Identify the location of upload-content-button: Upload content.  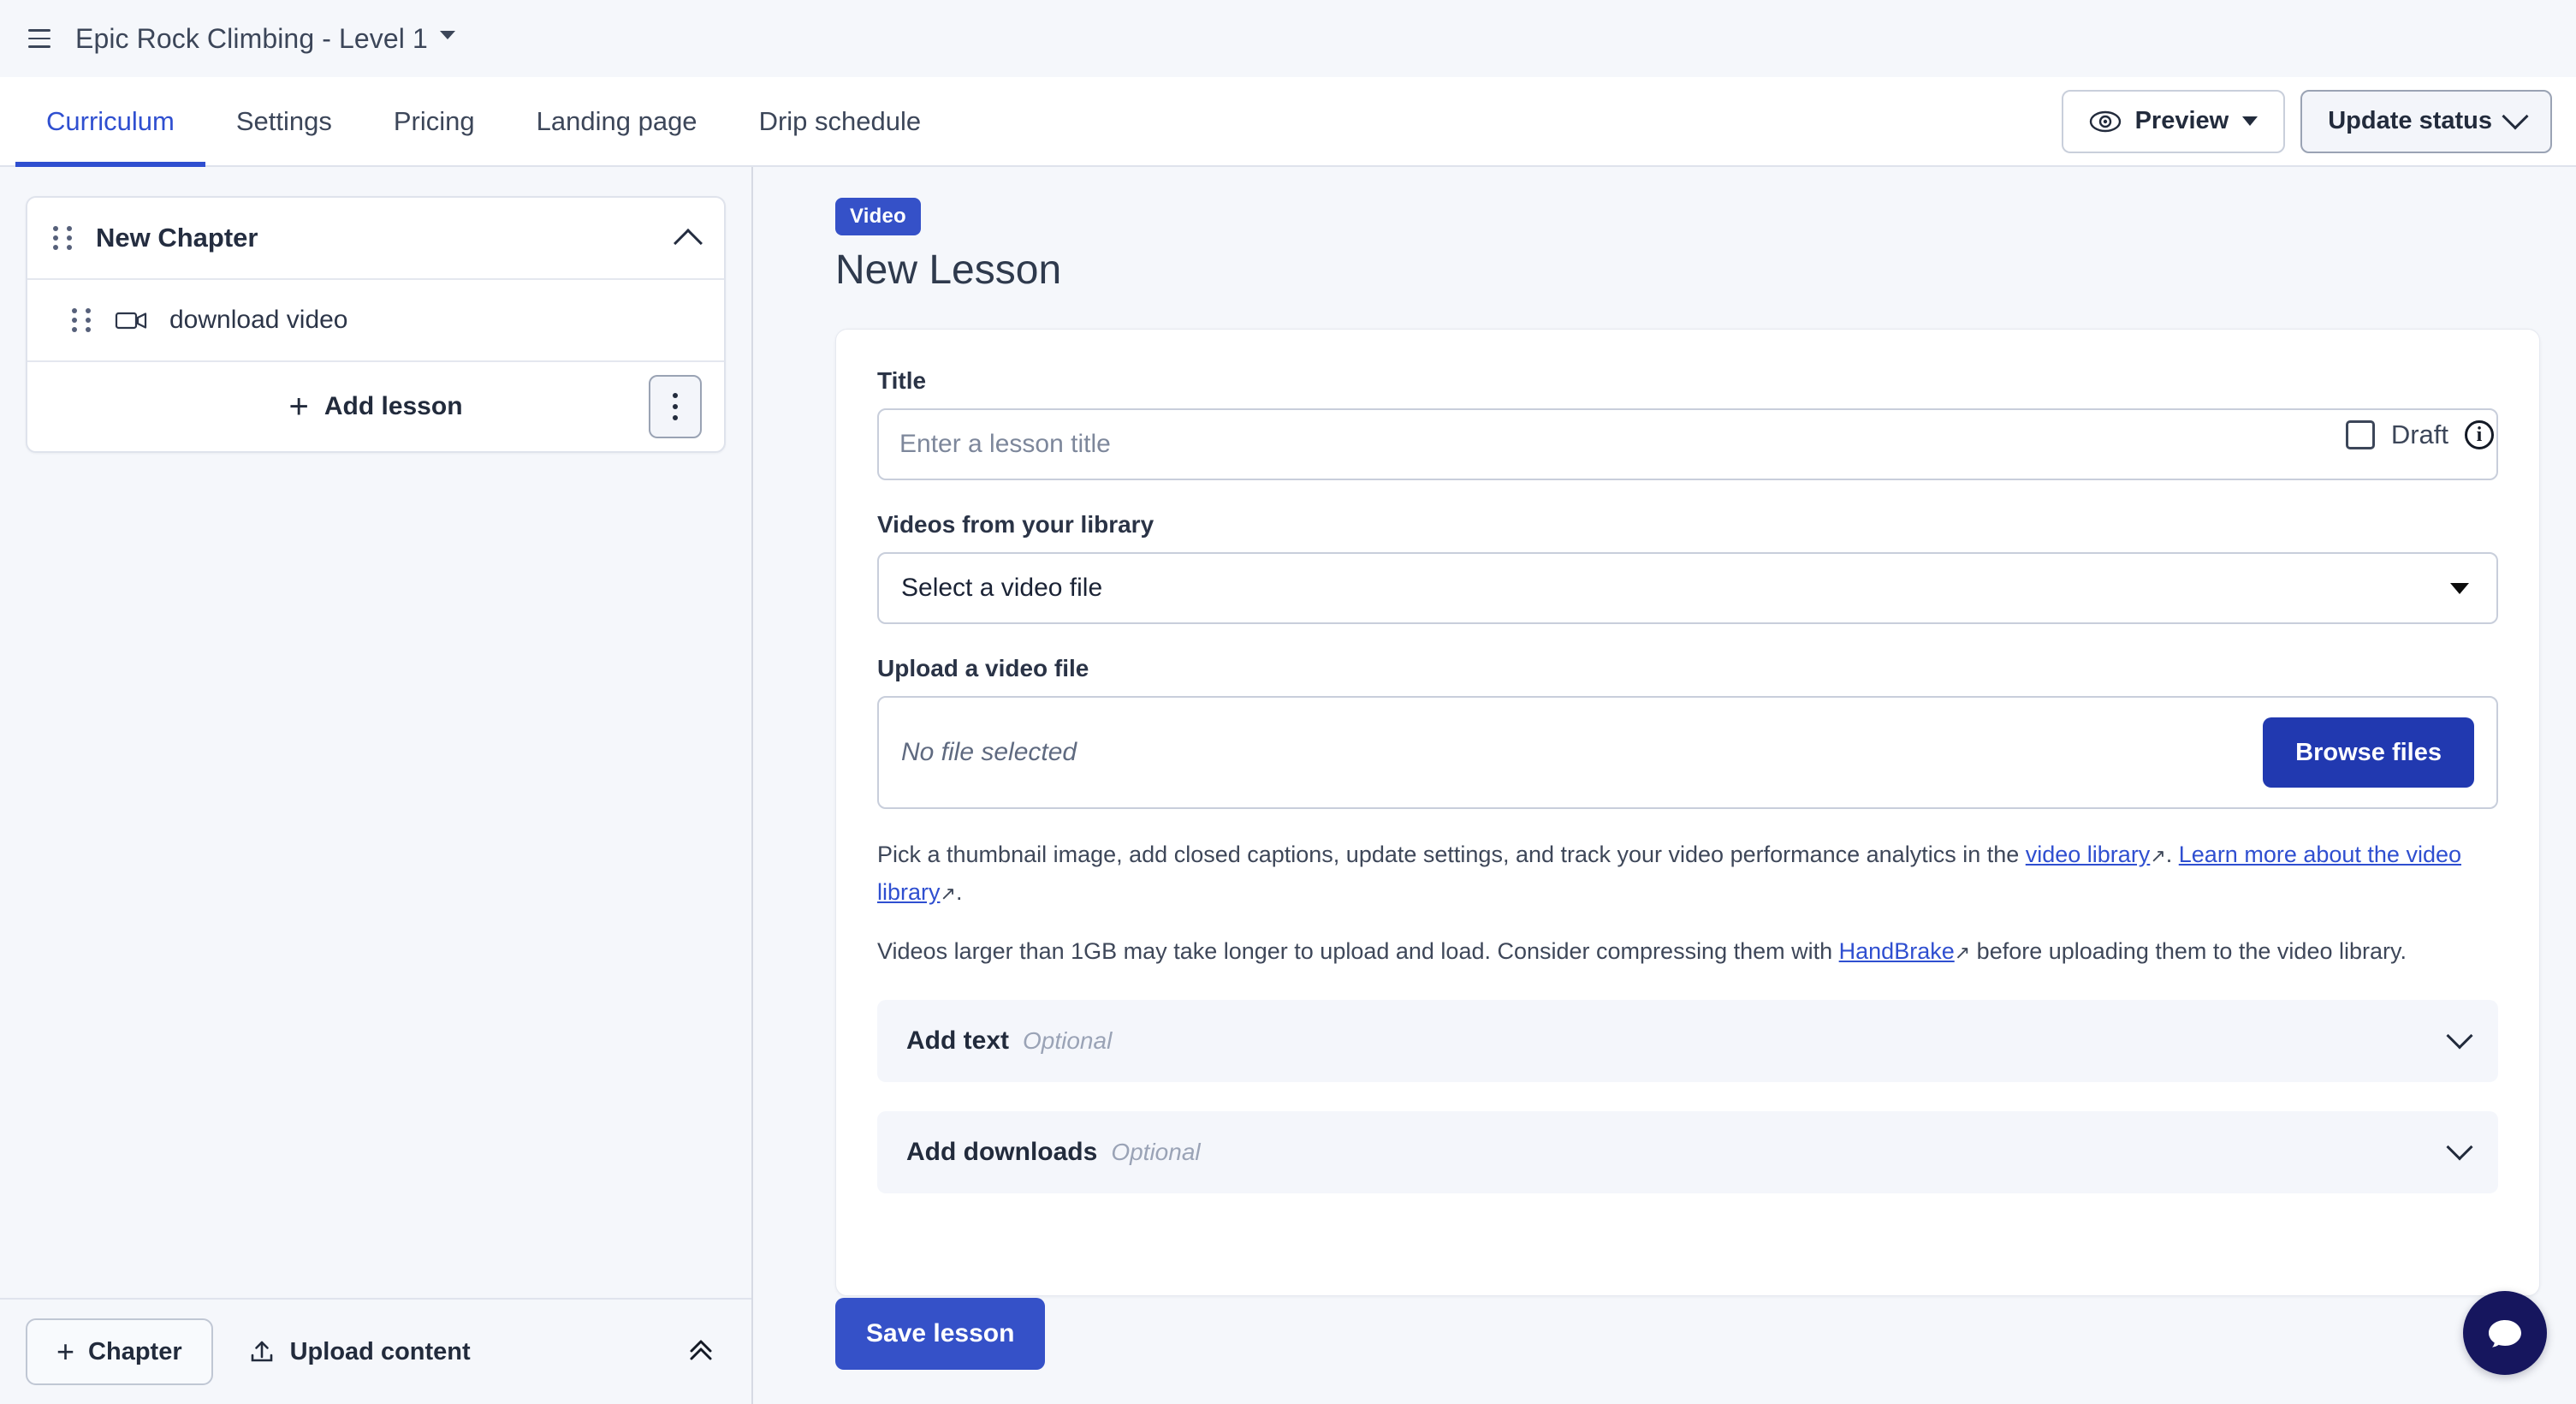
(359, 1351).